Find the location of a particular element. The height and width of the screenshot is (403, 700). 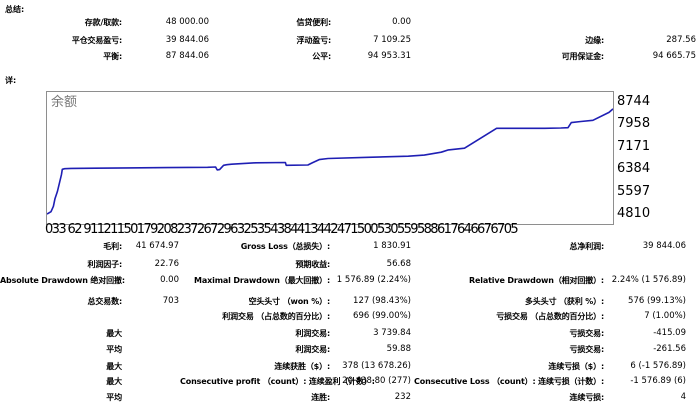

y-tick-label: 7171 is located at coordinates (634, 146).